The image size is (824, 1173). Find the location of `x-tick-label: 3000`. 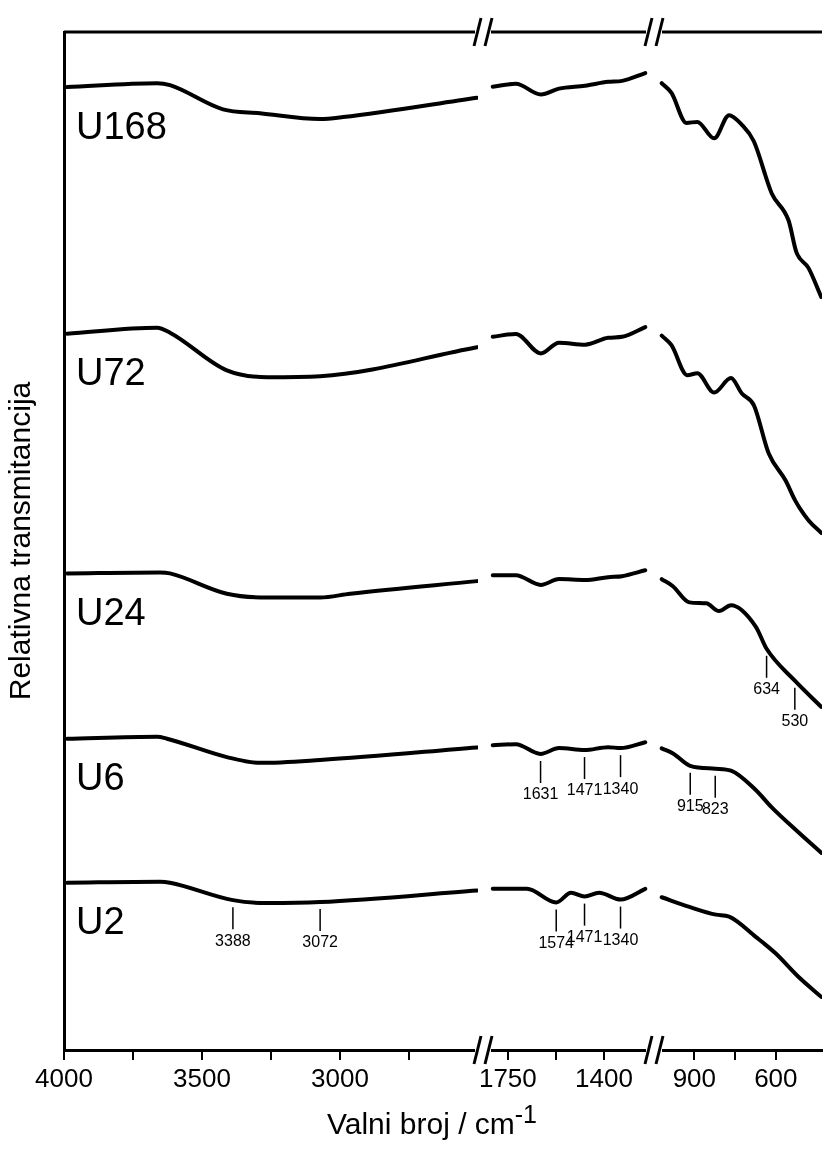

x-tick-label: 3000 is located at coordinates (340, 1077).